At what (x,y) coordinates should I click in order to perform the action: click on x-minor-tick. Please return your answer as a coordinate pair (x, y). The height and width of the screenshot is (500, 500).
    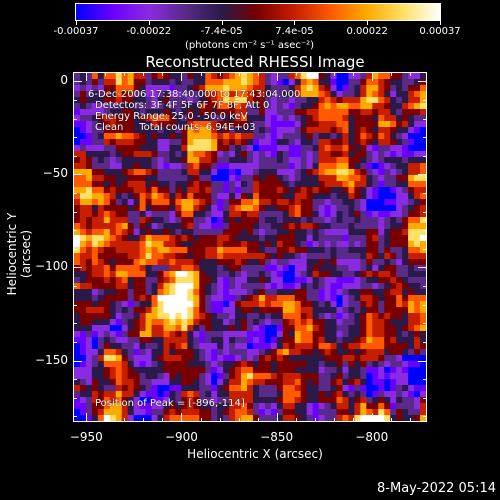
    Looking at the image, I should click on (144, 420).